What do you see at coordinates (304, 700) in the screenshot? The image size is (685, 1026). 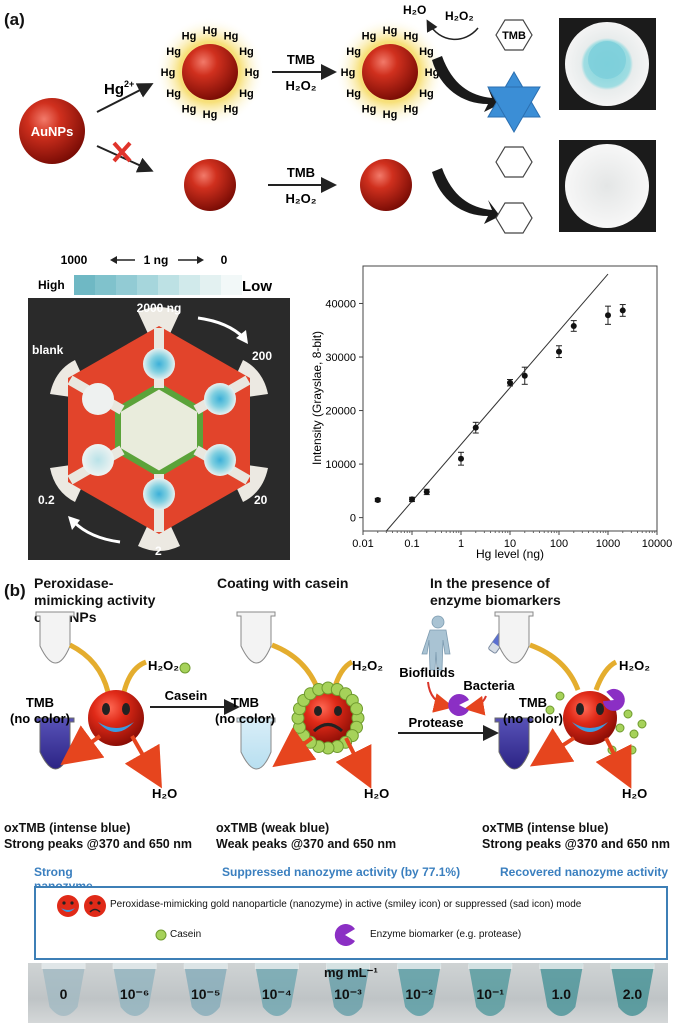 I see `col2-diagram` at bounding box center [304, 700].